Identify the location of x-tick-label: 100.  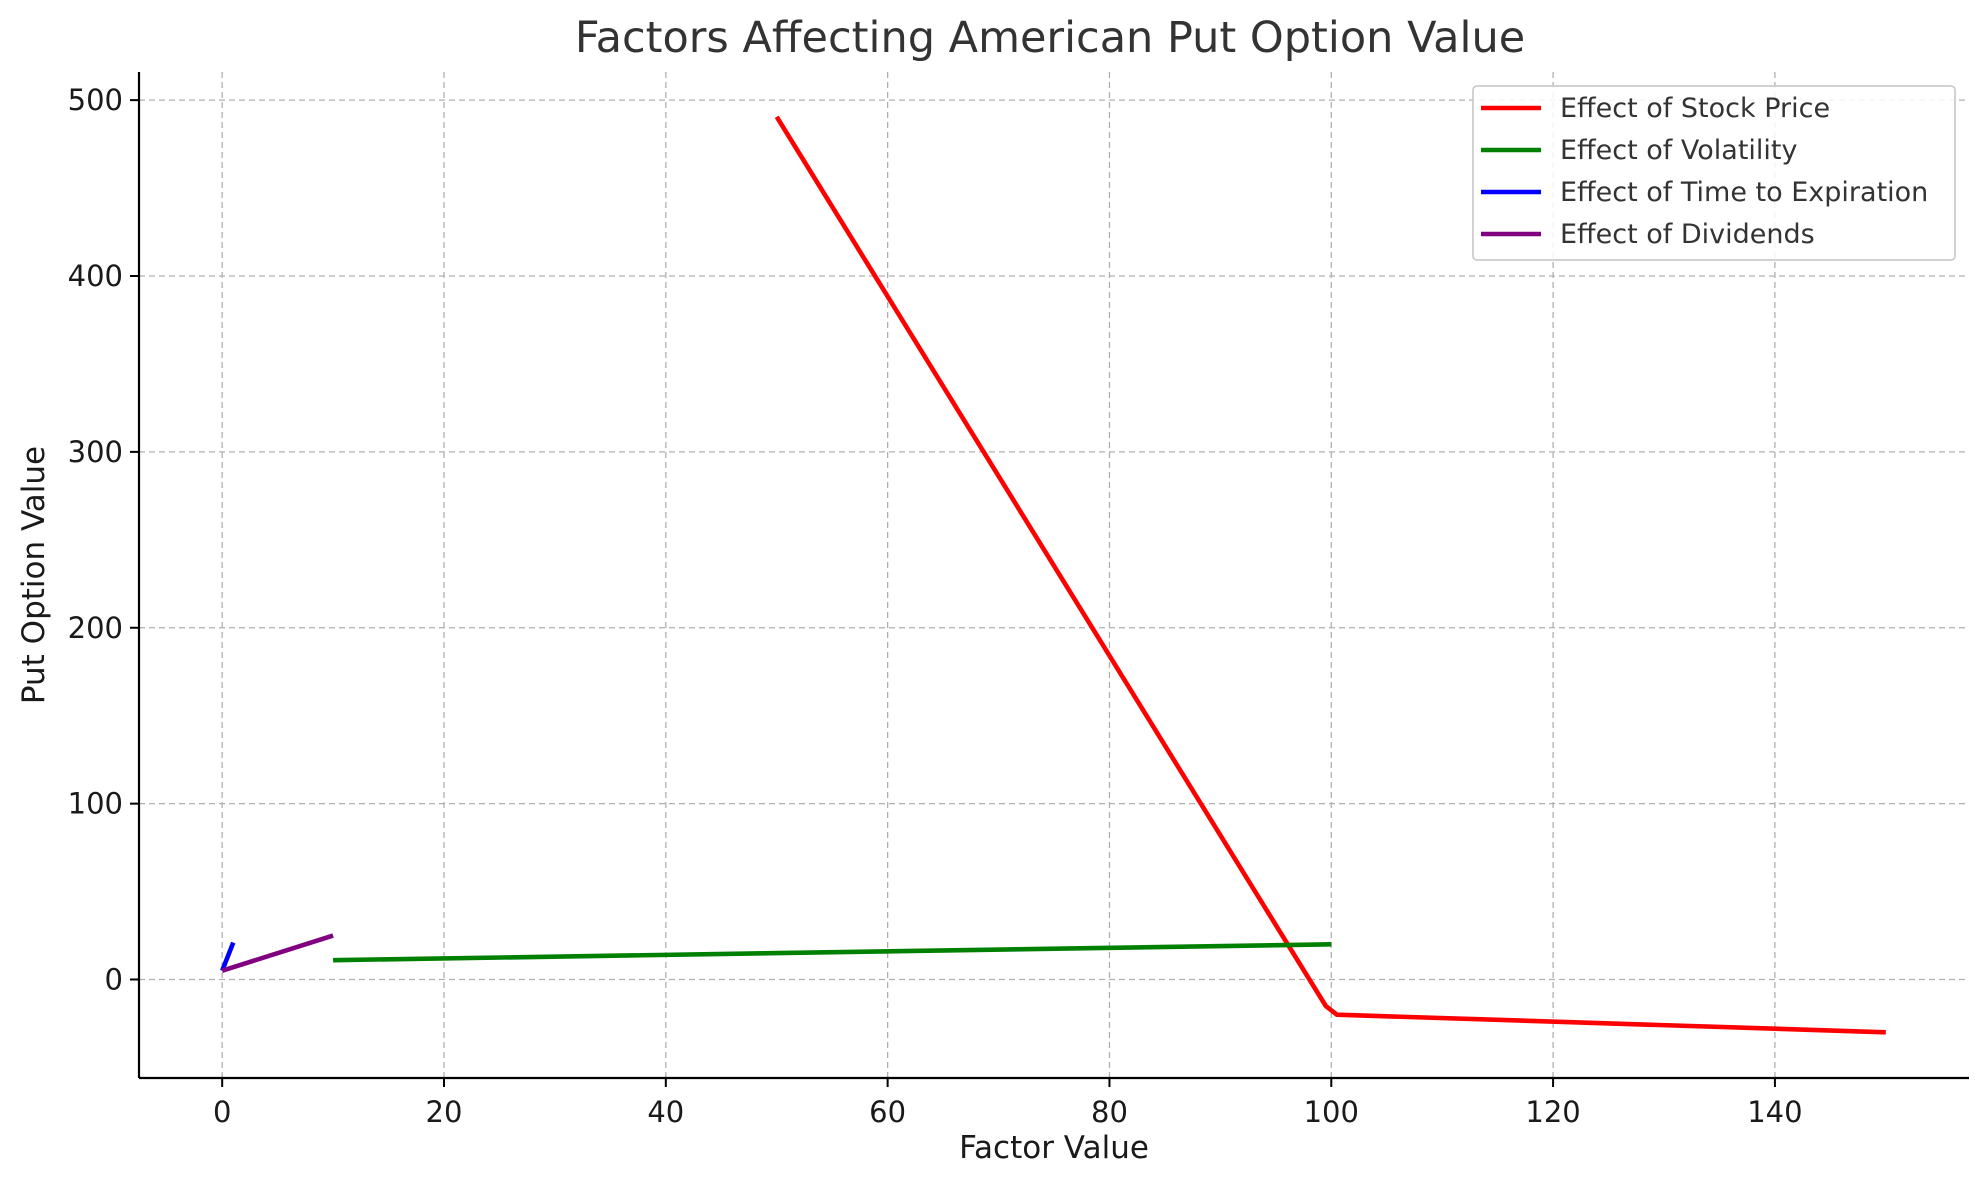
(1331, 1112).